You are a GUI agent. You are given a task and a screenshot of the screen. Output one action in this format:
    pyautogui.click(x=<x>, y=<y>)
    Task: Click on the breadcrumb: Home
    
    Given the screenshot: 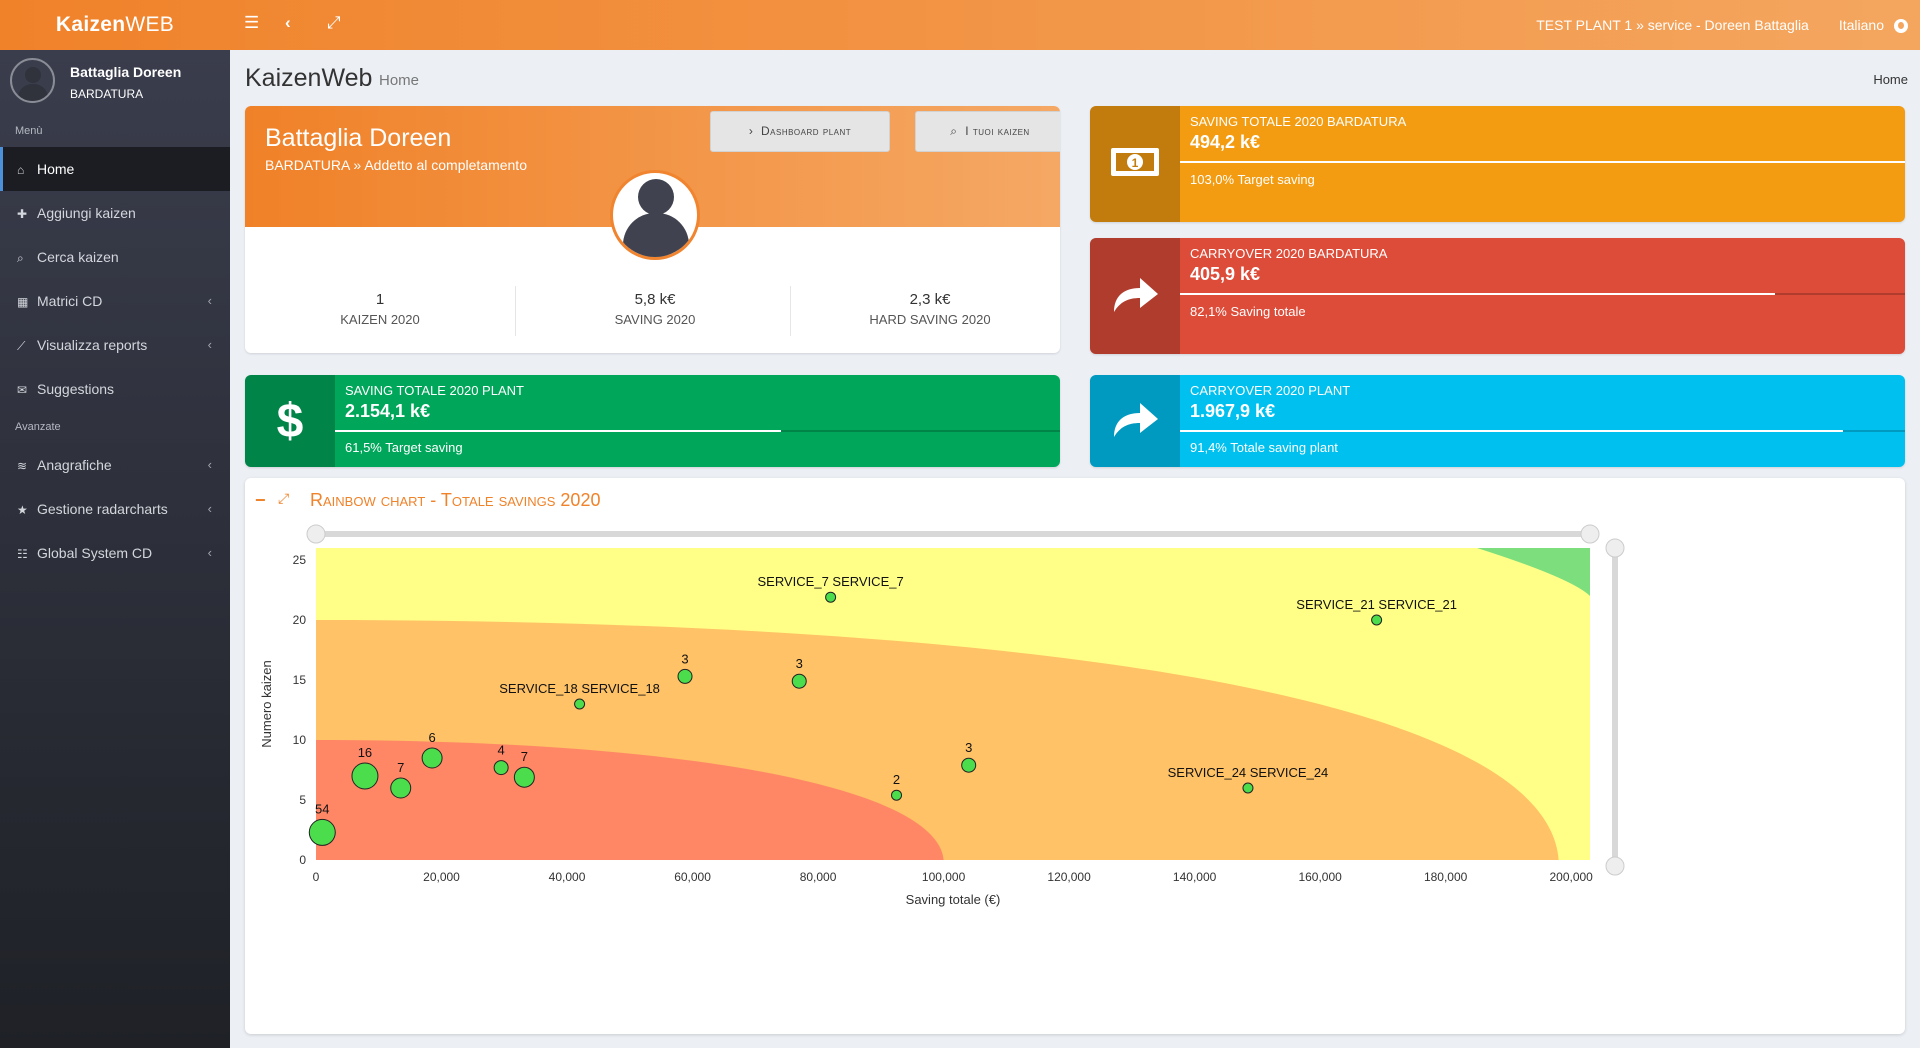 What is the action you would take?
    pyautogui.click(x=1890, y=79)
    